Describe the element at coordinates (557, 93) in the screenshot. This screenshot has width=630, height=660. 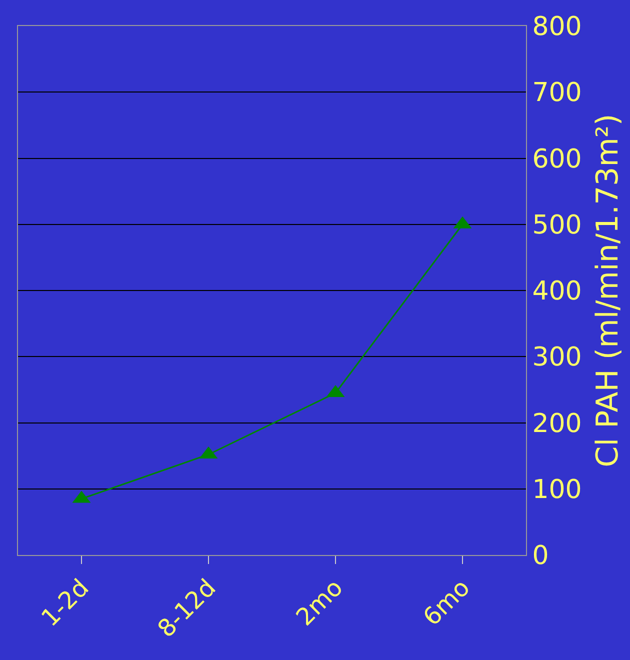
I see `y-tick-label: 700` at that location.